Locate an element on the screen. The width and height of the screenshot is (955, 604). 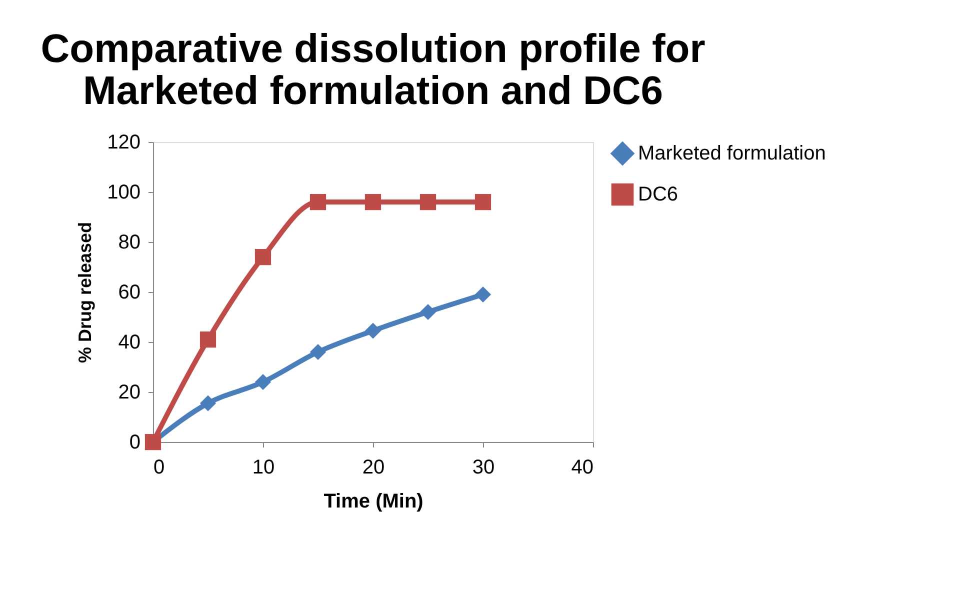
x-tick-label: 0 is located at coordinates (159, 467).